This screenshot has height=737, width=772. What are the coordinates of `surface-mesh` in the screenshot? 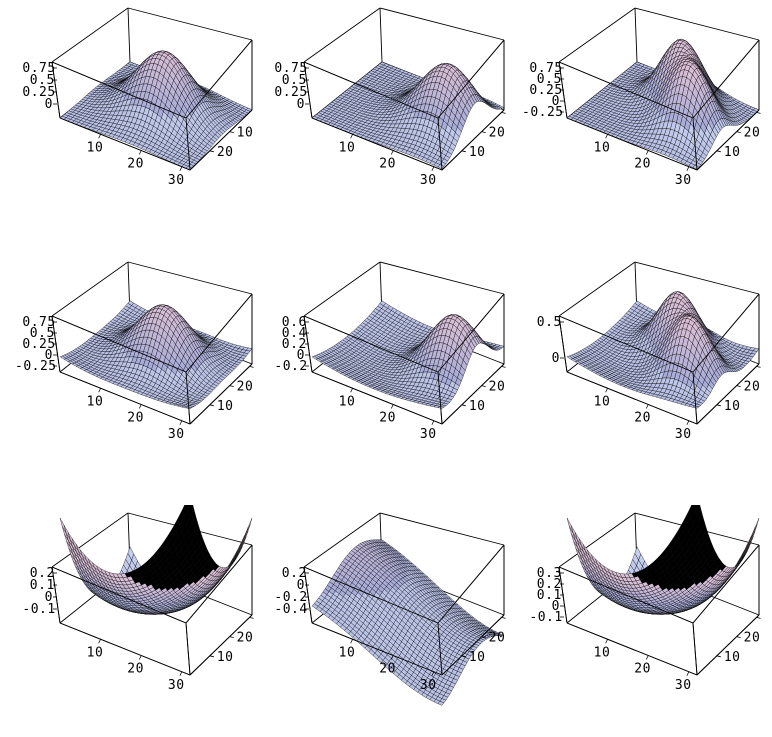 It's located at (156, 355).